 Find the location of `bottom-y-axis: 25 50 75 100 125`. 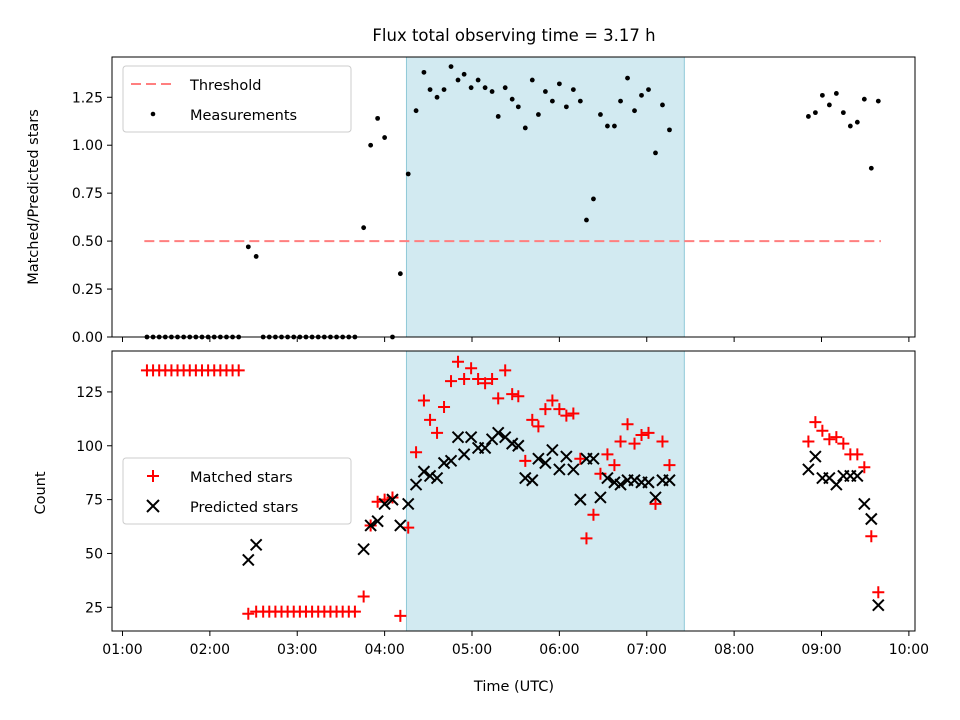

bottom-y-axis: 25 50 75 100 125 is located at coordinates (94, 500).